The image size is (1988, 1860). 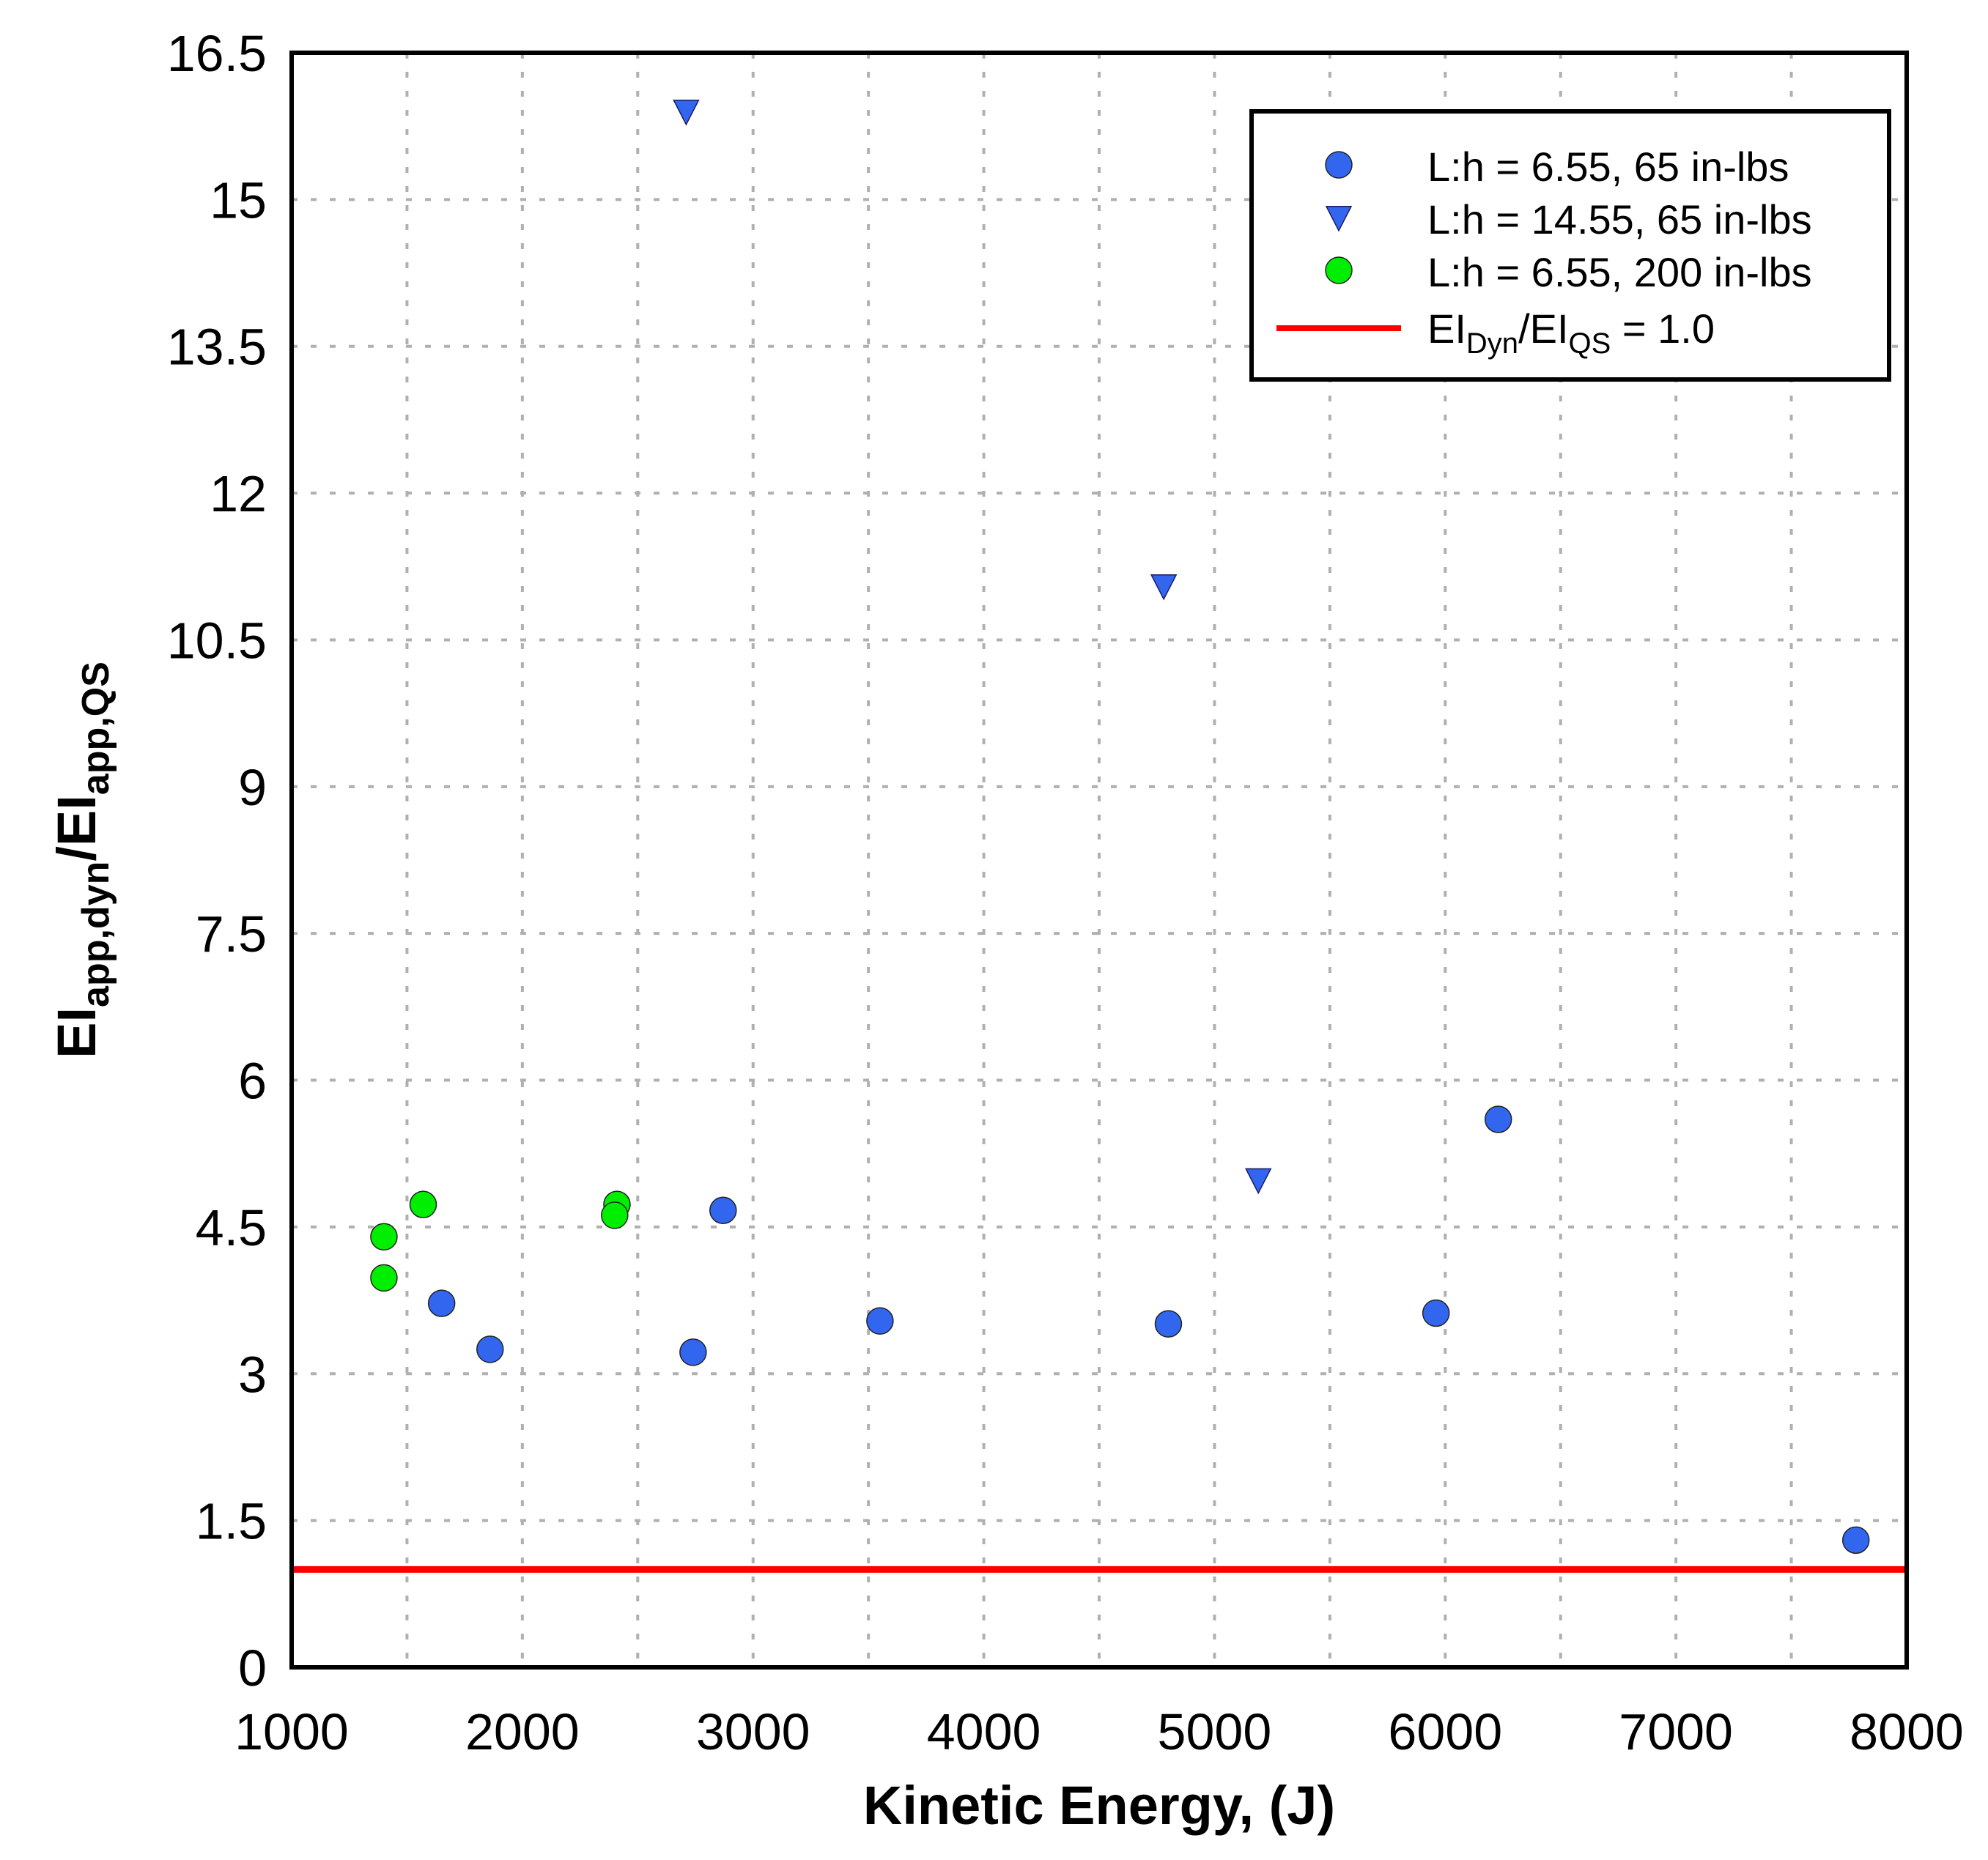 What do you see at coordinates (217, 53) in the screenshot?
I see `y-tick-label: 16.5` at bounding box center [217, 53].